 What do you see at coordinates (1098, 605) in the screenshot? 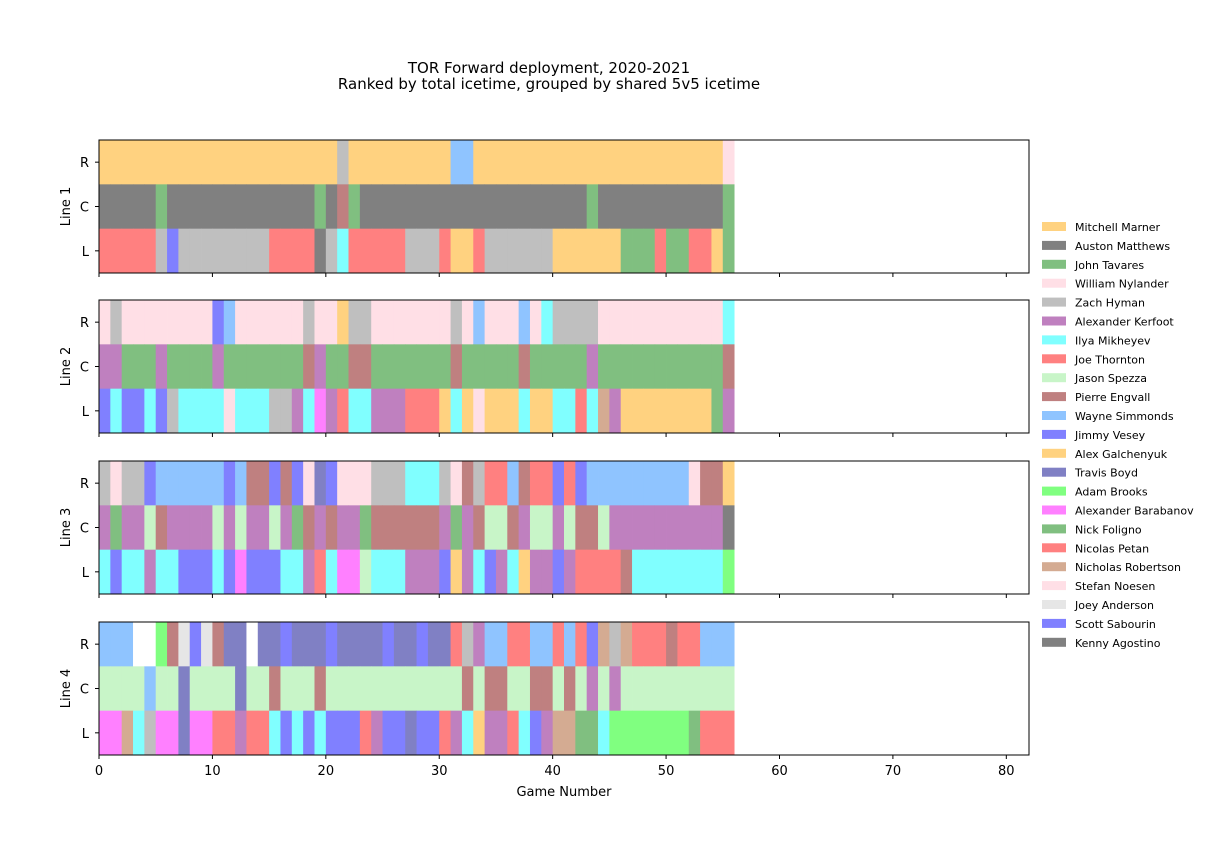
I see `legend-item: Joey Anderson` at bounding box center [1098, 605].